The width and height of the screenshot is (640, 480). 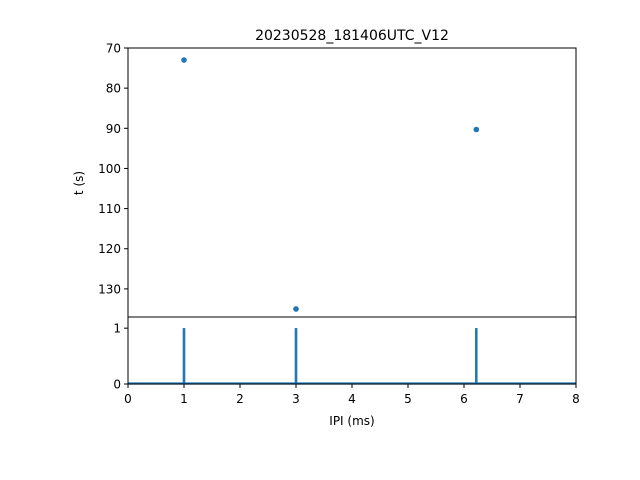 I want to click on x-tick-label: 1, so click(x=184, y=399).